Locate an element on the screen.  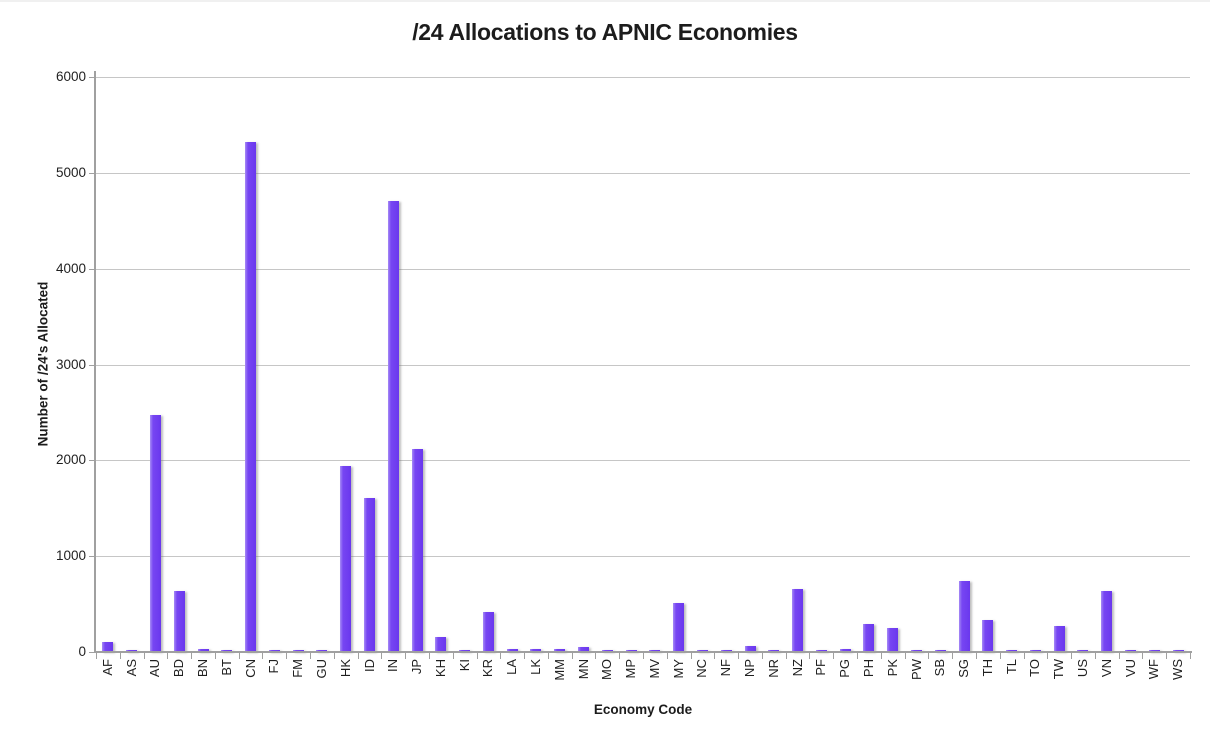
x-category-label-TH: TH is located at coordinates (987, 668).